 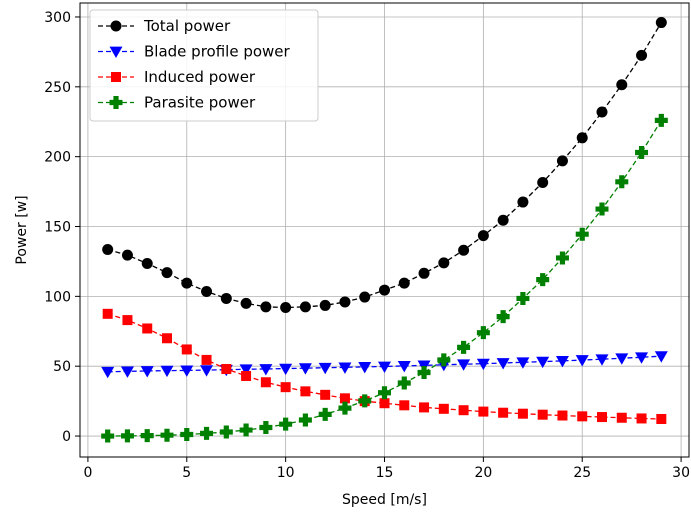 What do you see at coordinates (681, 473) in the screenshot?
I see `x-tick-label: 30` at bounding box center [681, 473].